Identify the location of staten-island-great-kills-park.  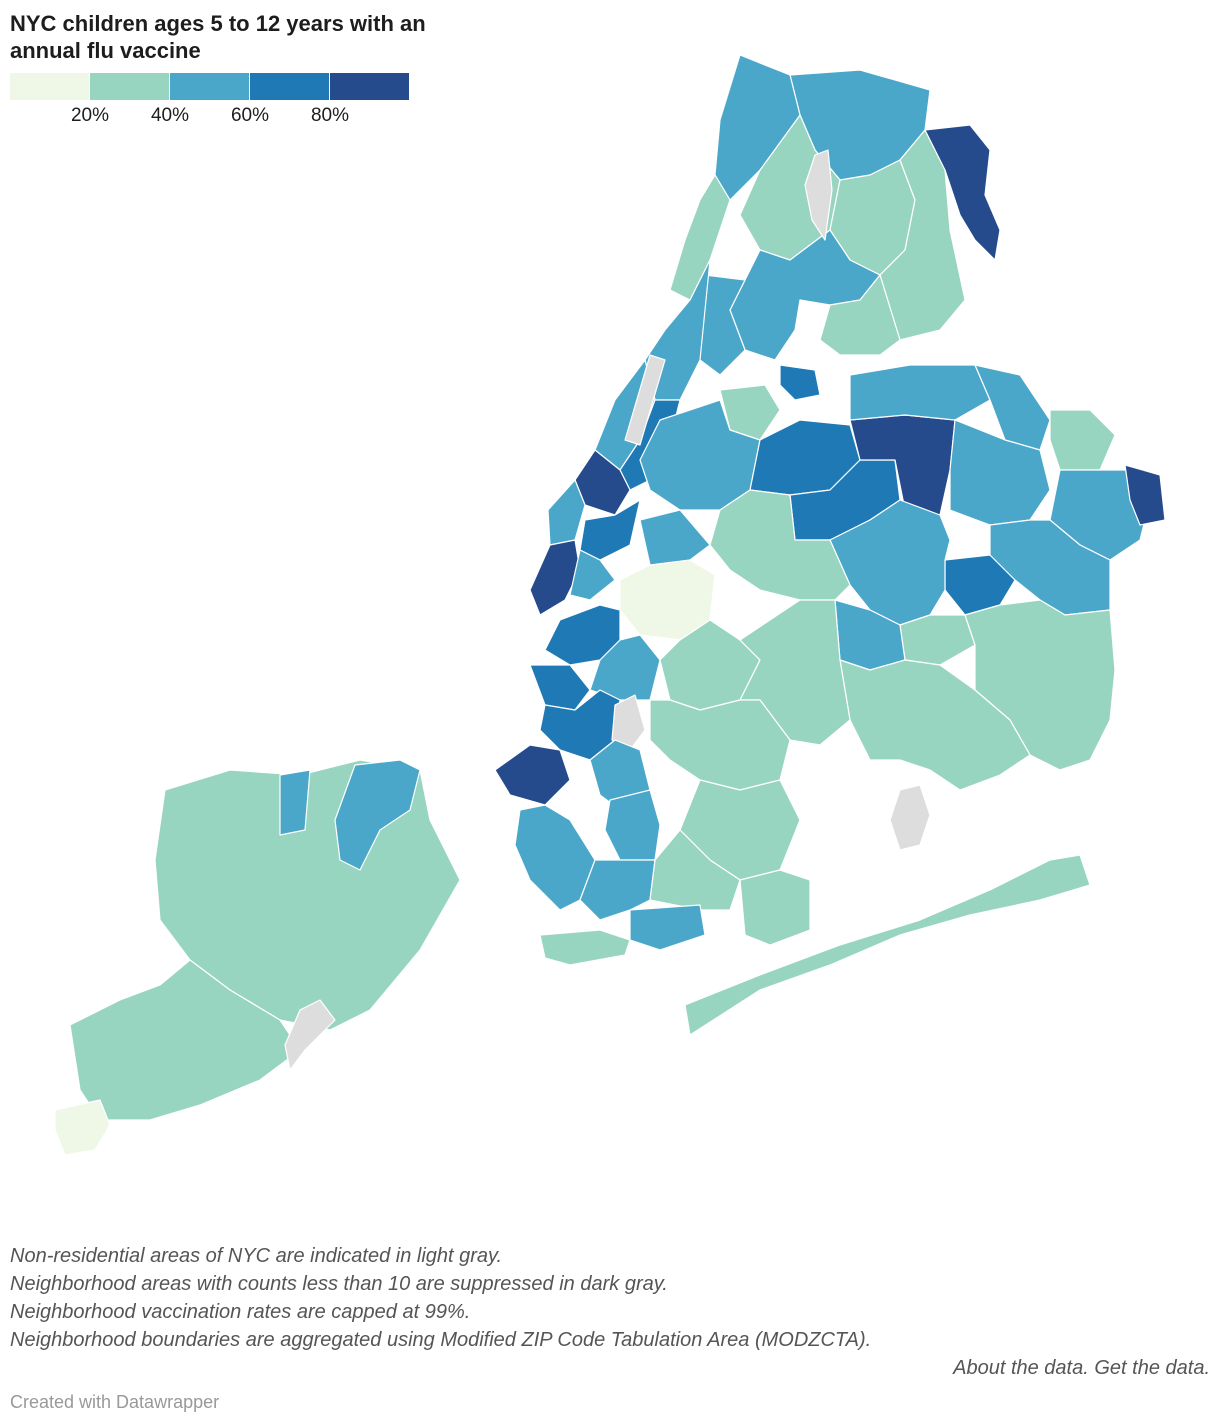
(310, 1035).